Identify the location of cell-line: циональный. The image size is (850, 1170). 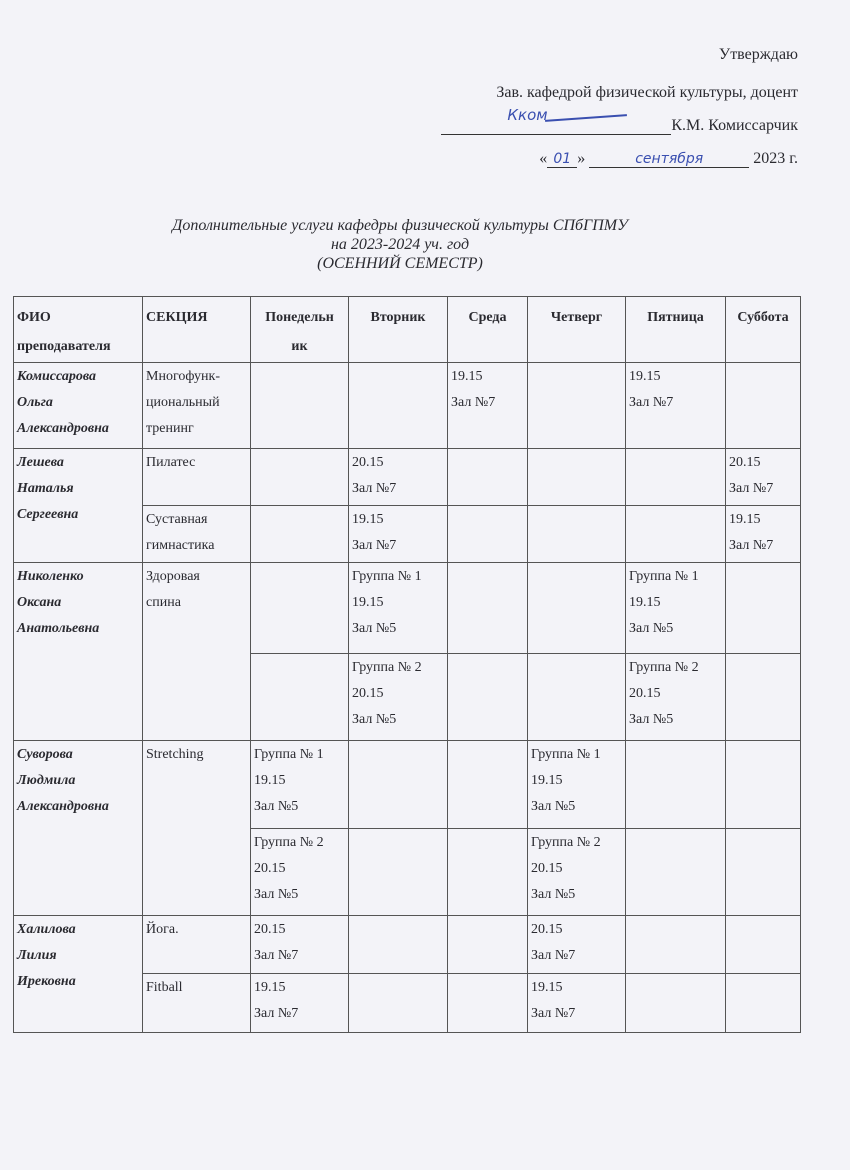
(183, 402).